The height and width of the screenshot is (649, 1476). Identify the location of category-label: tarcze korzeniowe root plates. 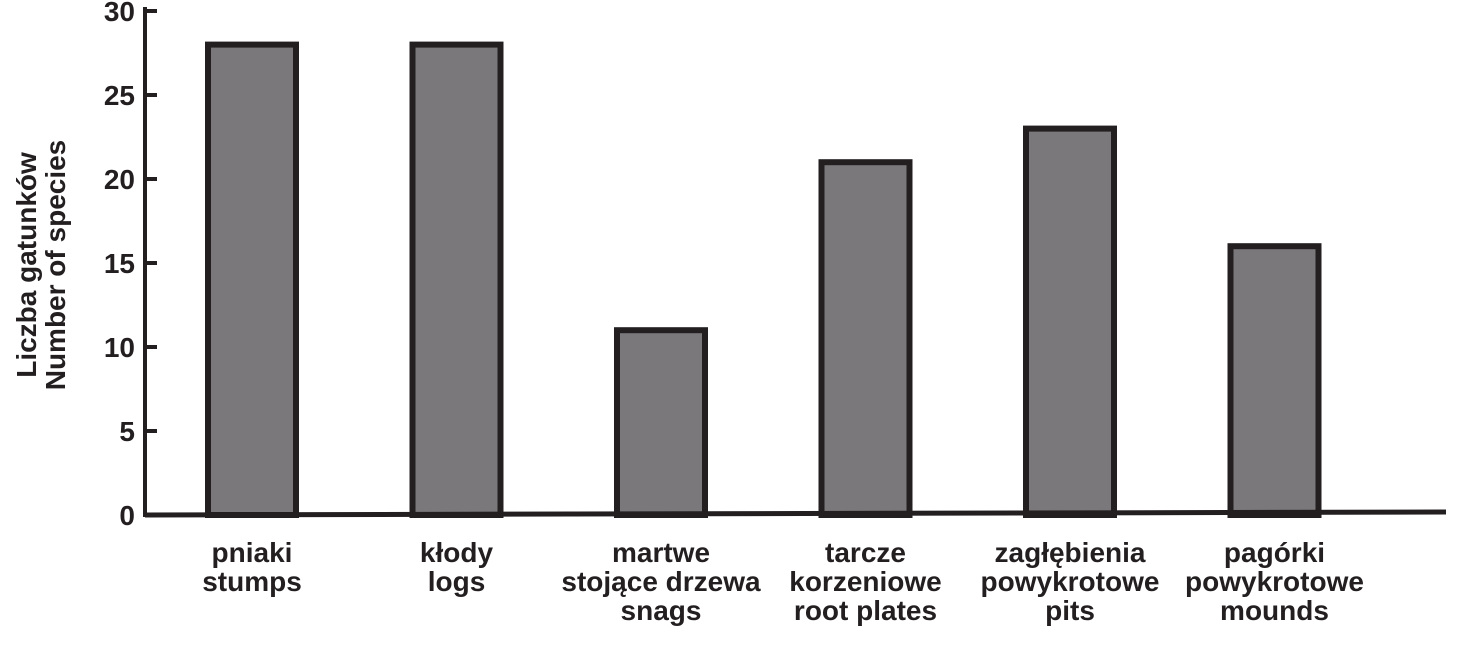
(865, 581).